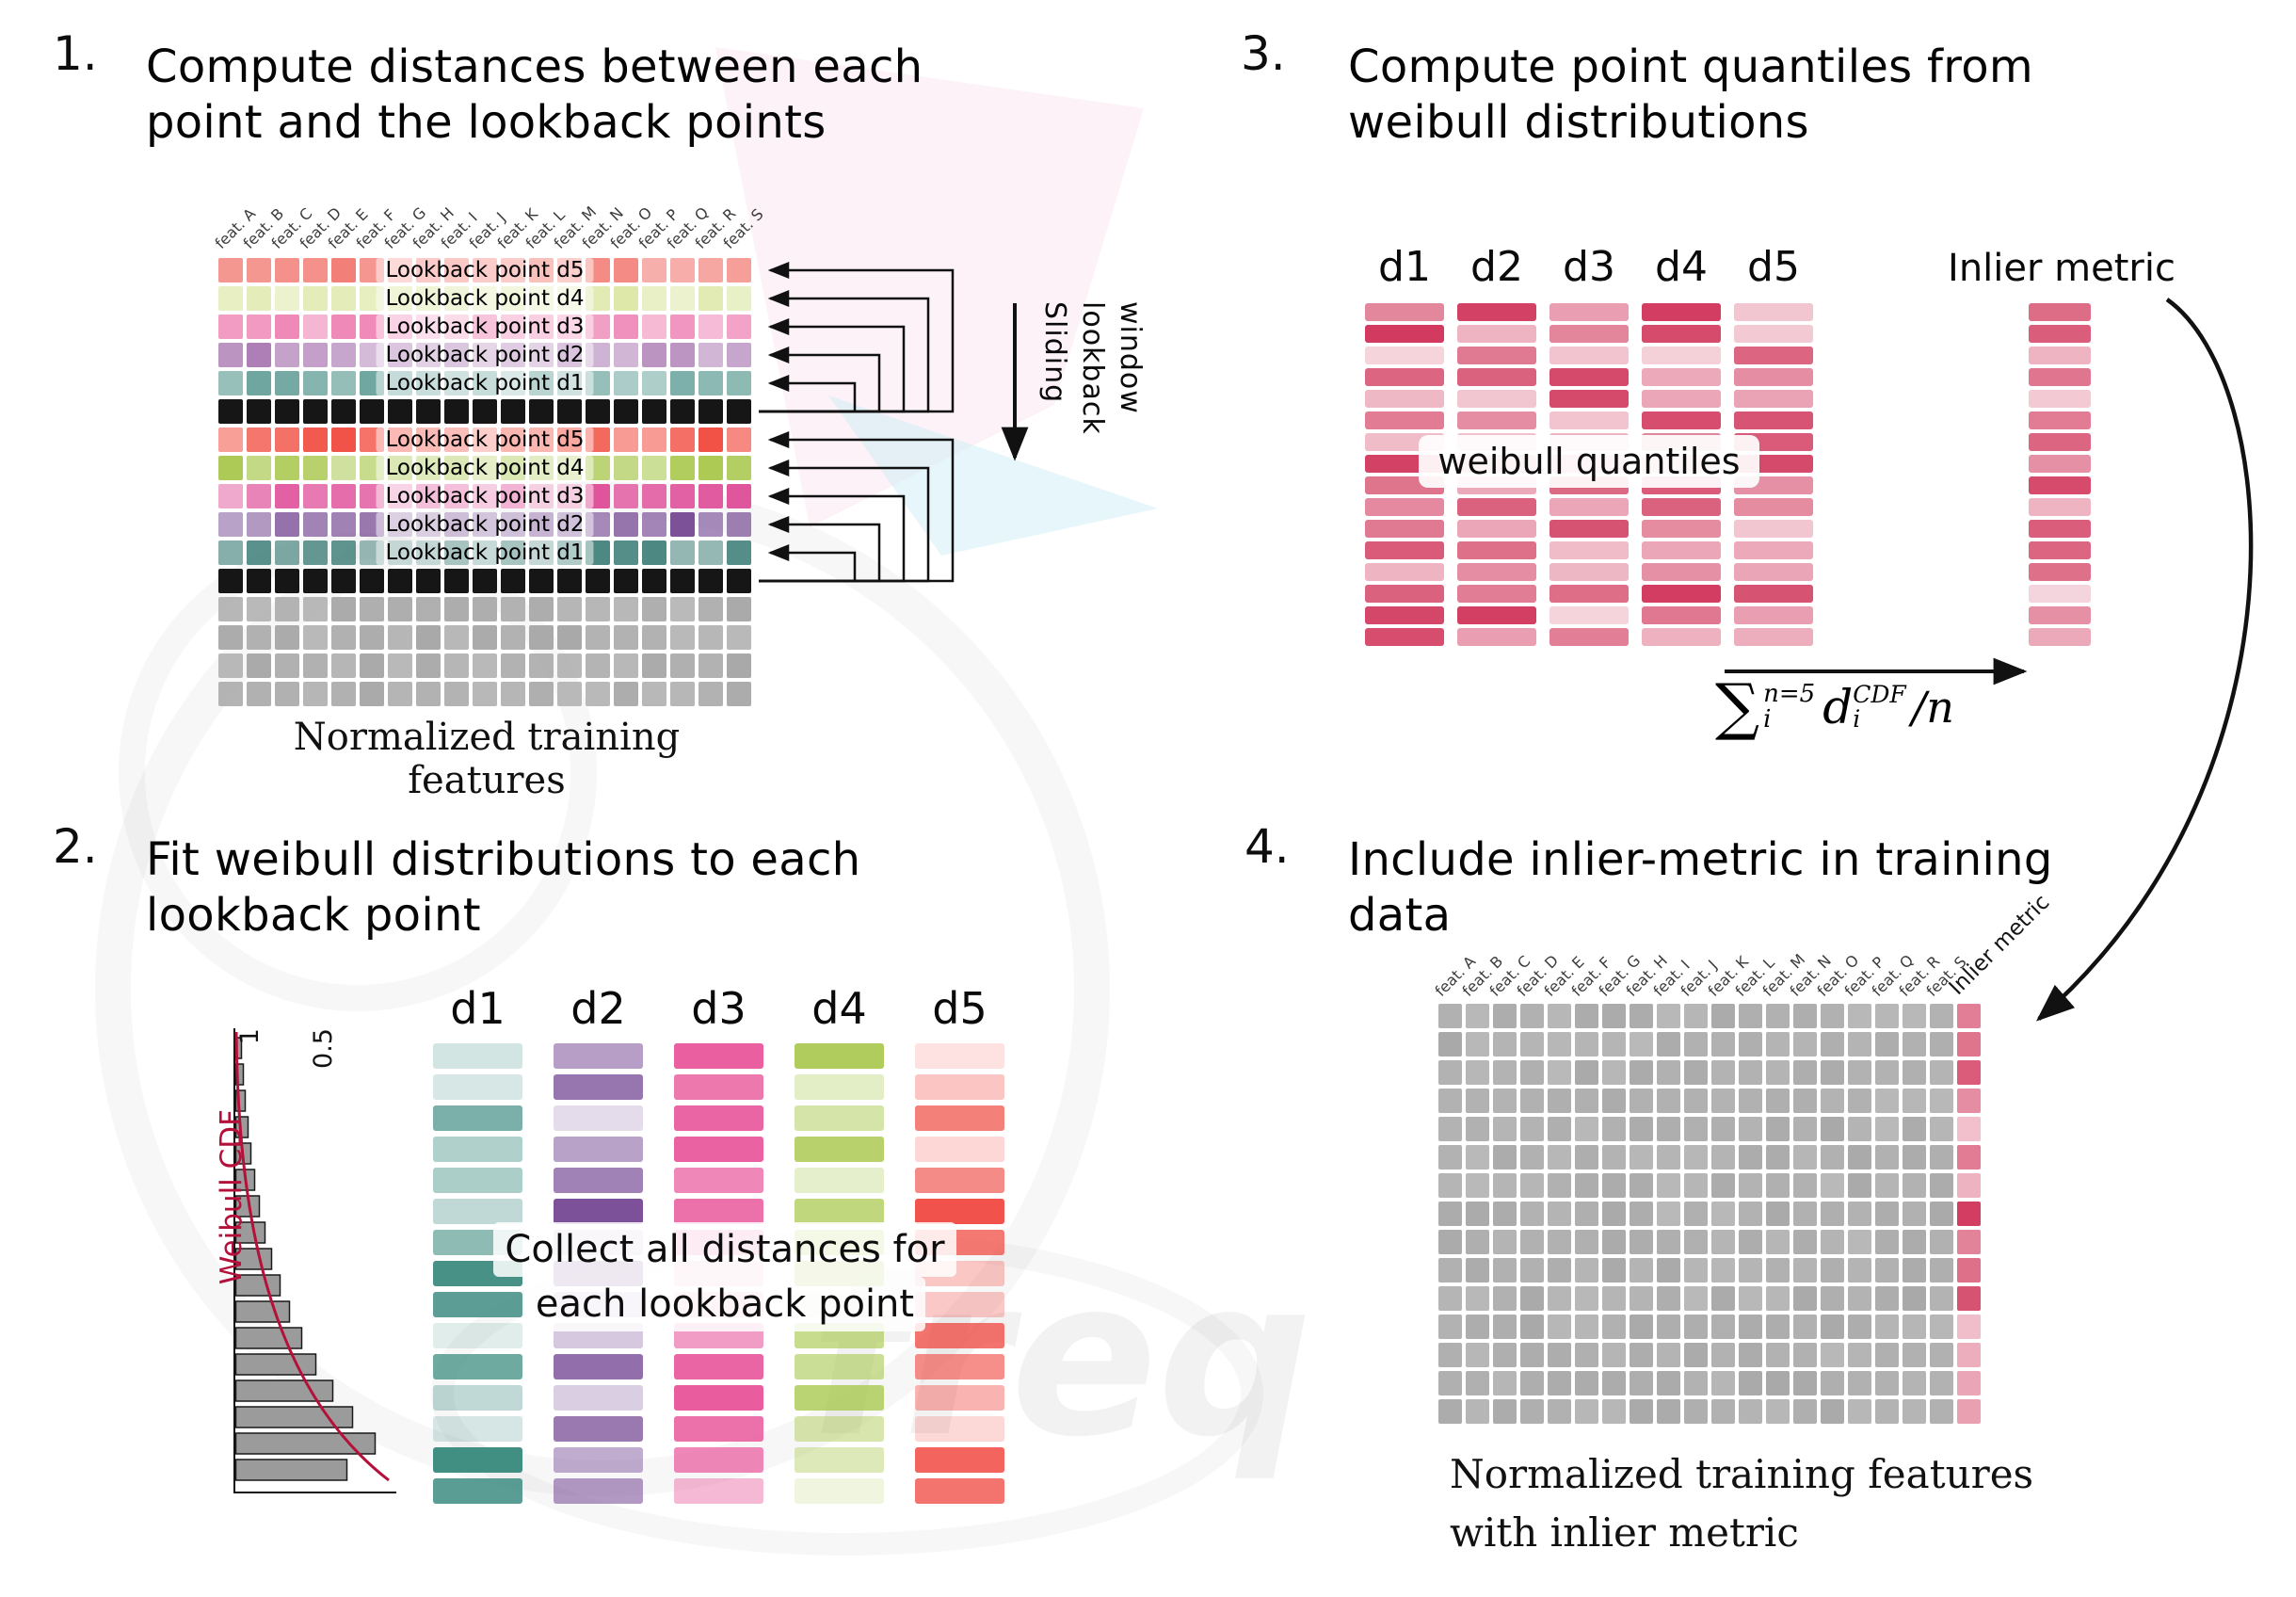  What do you see at coordinates (1267, 846) in the screenshot?
I see `step-4-number: 4.` at bounding box center [1267, 846].